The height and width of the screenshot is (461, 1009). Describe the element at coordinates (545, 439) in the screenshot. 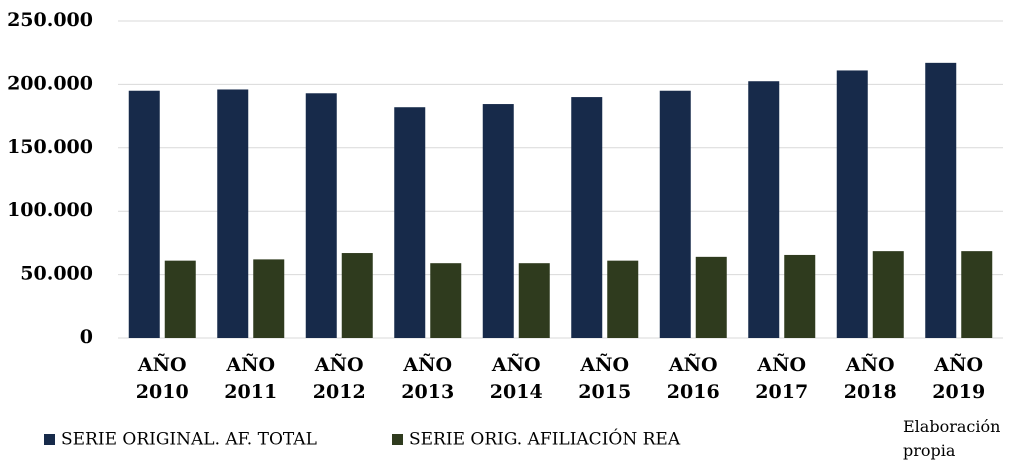

I see `legend-label: SERIE ORIG. AFILIACIÓN REA` at that location.